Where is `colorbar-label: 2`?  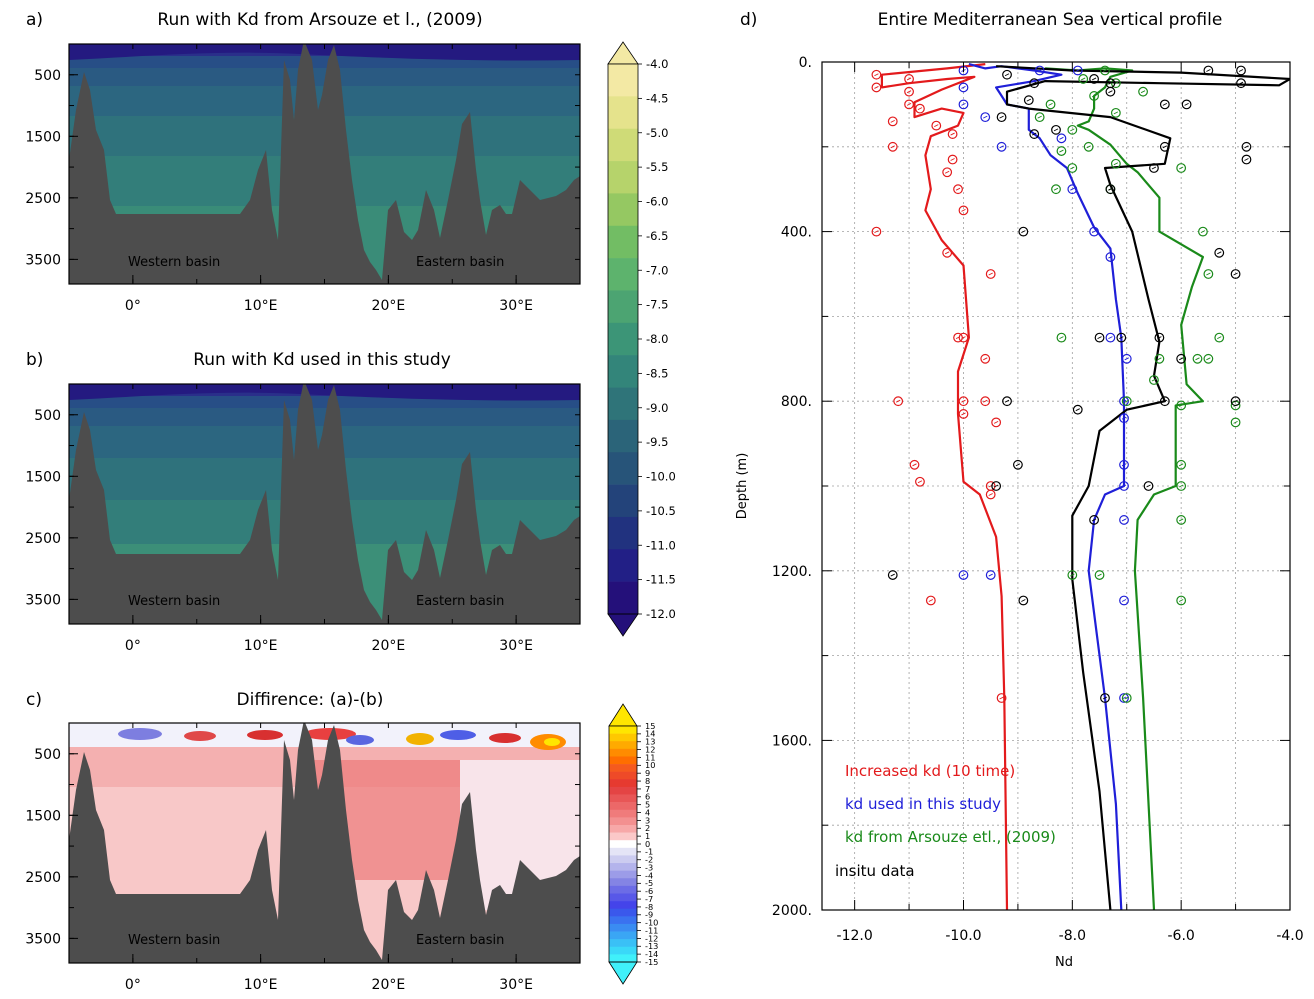
colorbar-label: 2 is located at coordinates (647, 828).